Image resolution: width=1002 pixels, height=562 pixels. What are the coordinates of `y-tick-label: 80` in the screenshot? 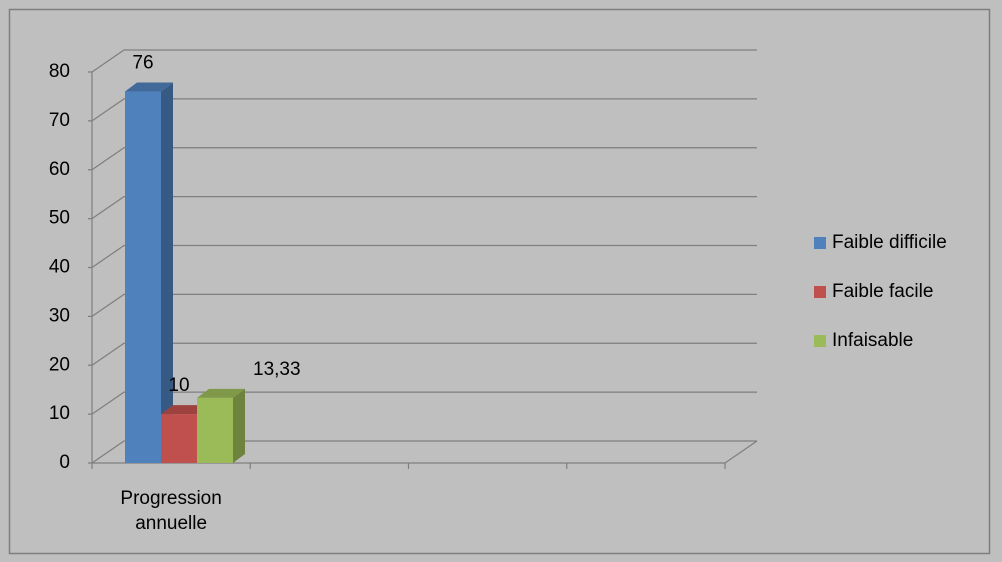 It's located at (59, 71).